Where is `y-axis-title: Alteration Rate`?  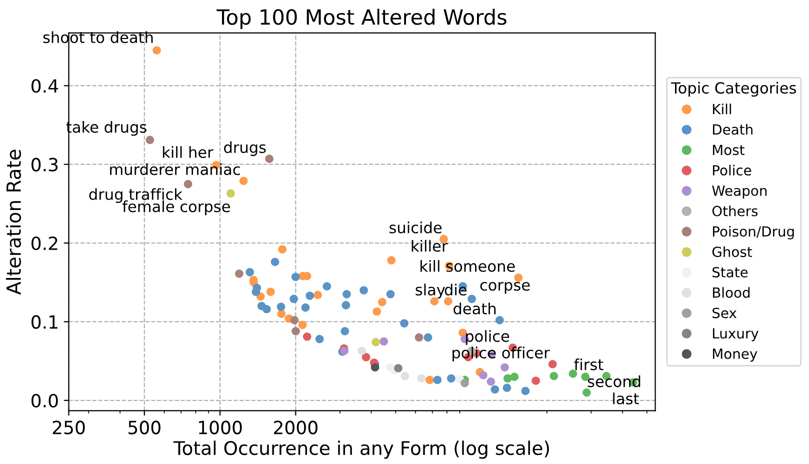 y-axis-title: Alteration Rate is located at coordinates (14, 222).